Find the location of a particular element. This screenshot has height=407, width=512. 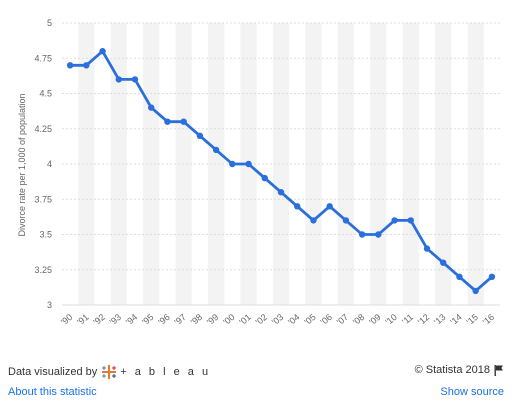

x-tick-label: '03 is located at coordinates (277, 319).